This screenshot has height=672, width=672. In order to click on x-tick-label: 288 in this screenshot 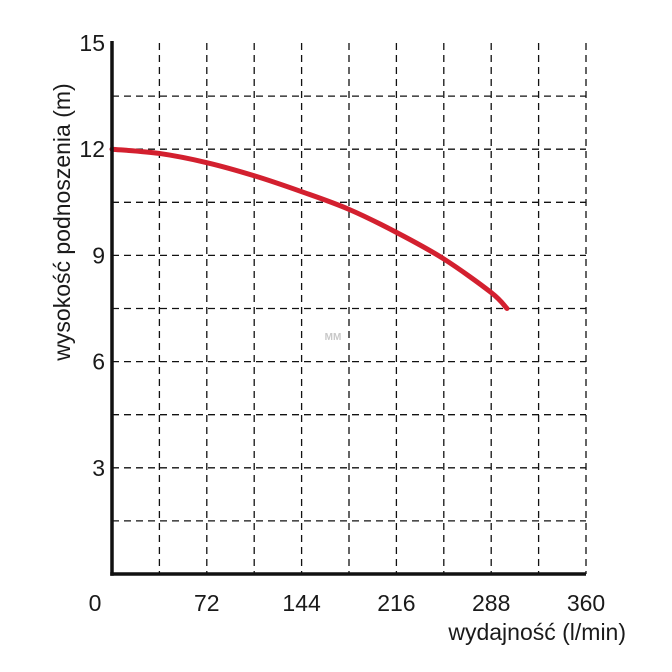, I will do `click(491, 603)`.